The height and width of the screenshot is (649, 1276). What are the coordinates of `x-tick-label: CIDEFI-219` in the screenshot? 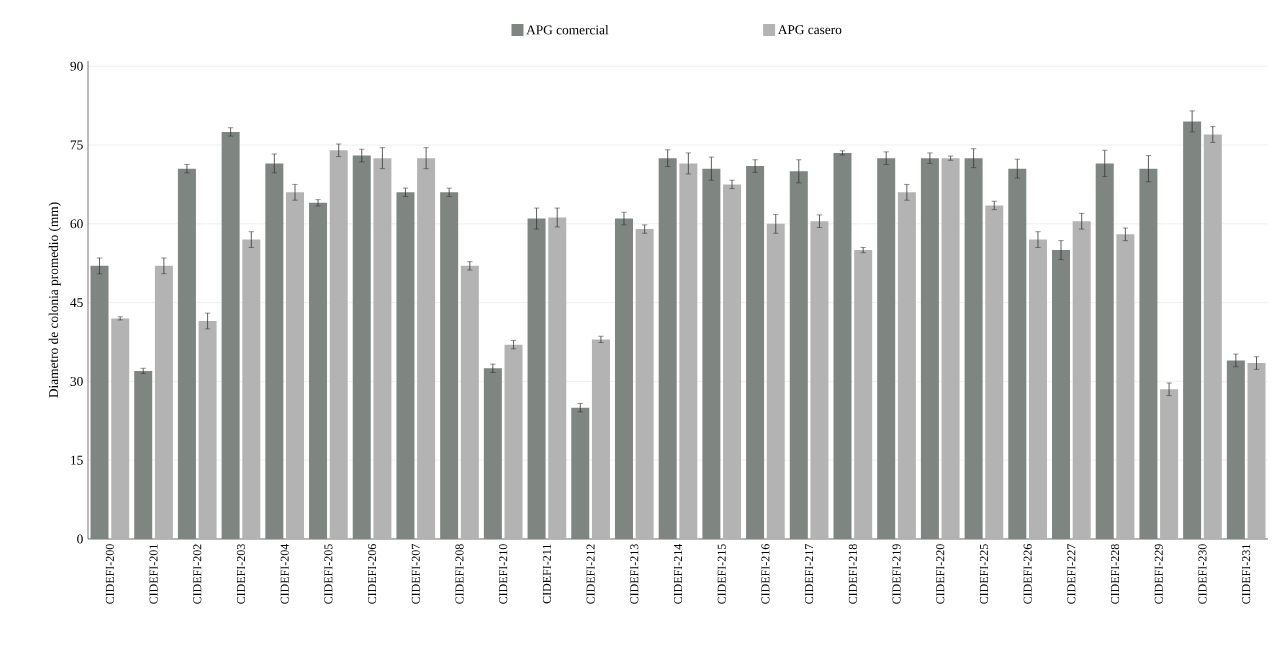 It's located at (896, 574).